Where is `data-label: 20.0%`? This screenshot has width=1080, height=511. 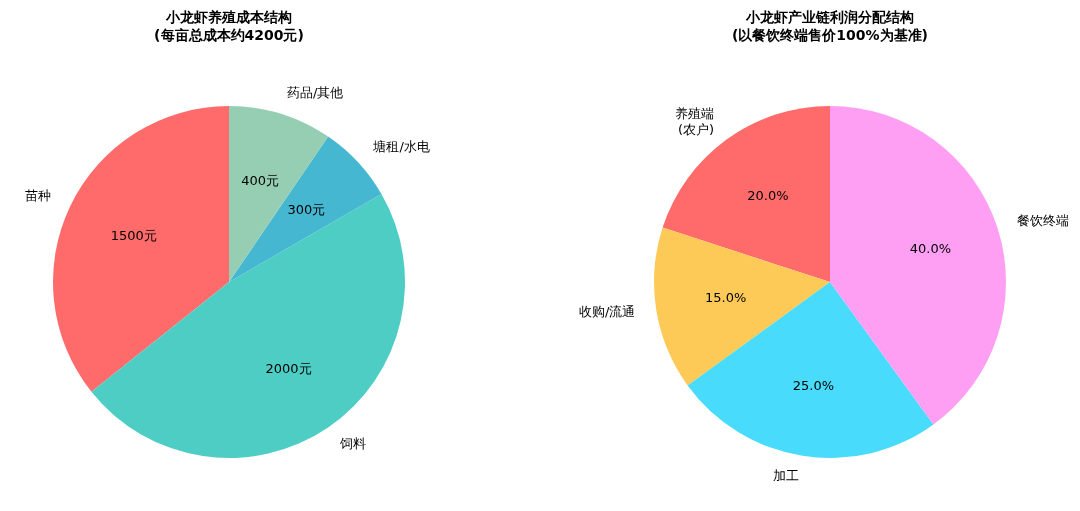 data-label: 20.0% is located at coordinates (768, 196).